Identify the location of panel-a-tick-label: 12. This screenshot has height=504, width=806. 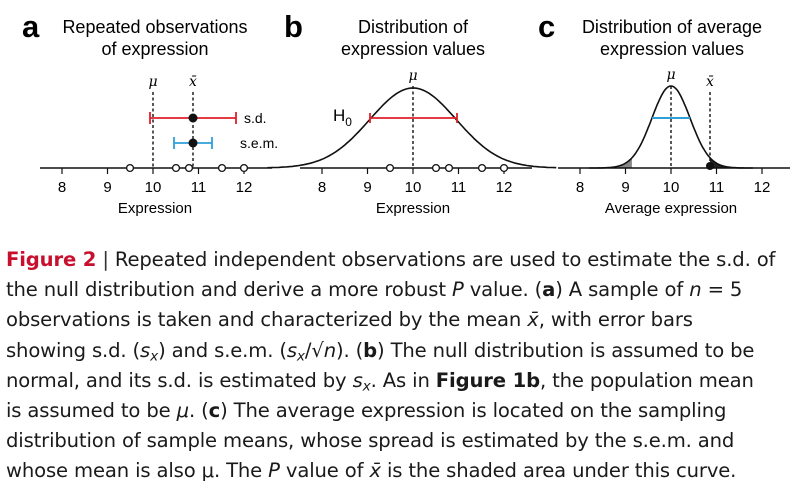
(244, 187).